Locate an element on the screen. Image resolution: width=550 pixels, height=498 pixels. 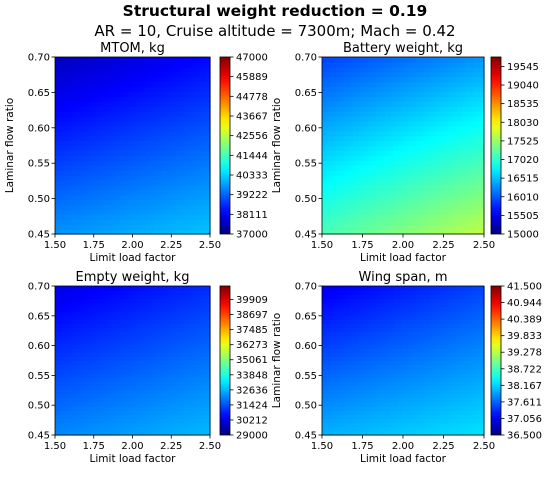
y-tick-label: 0.50 is located at coordinates (39, 199).